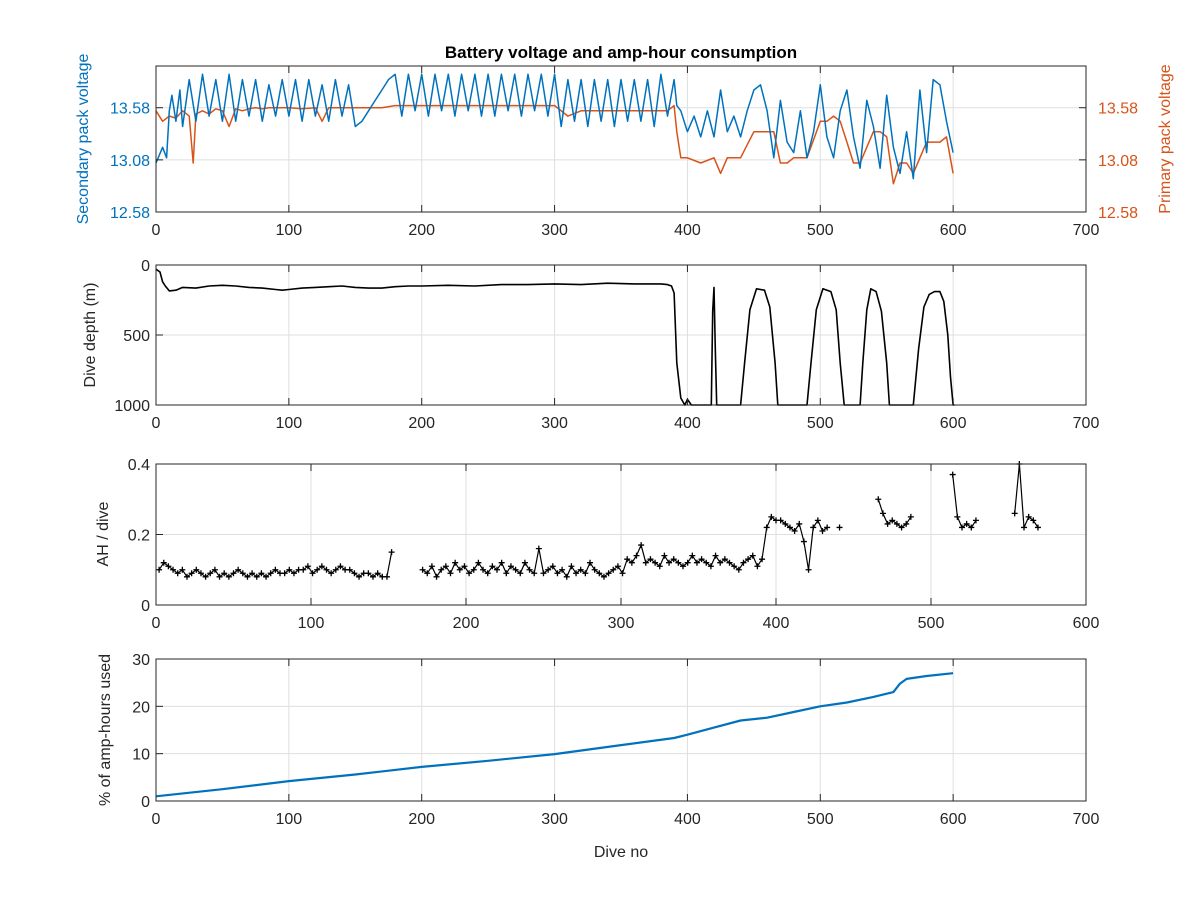 This screenshot has height=900, width=1200. Describe the element at coordinates (621, 852) in the screenshot. I see `x-axis-label: Dive no` at that location.